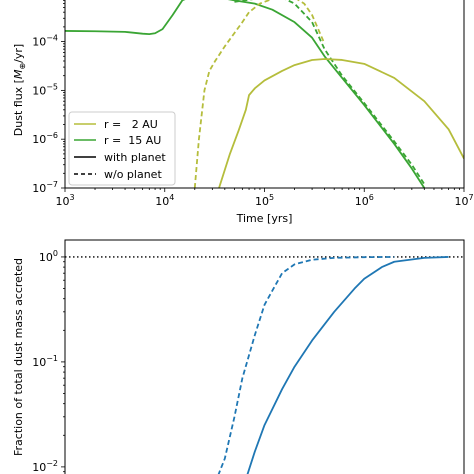 The image size is (474, 474). I want to click on bottom-y-tick-label: 10⁰, so click(48, 256).